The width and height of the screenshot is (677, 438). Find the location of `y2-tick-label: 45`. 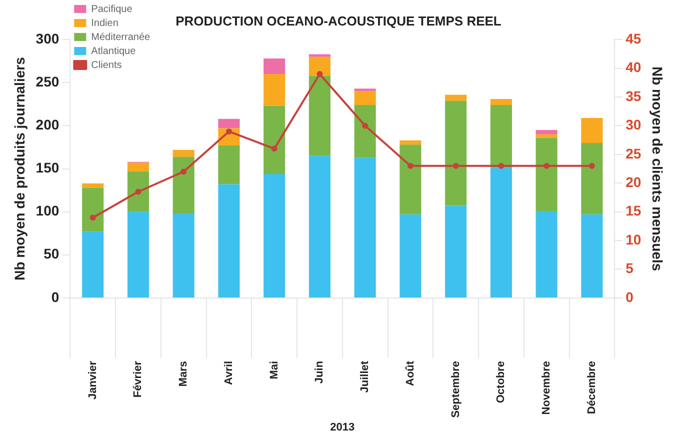

y2-tick-label: 45 is located at coordinates (634, 38).